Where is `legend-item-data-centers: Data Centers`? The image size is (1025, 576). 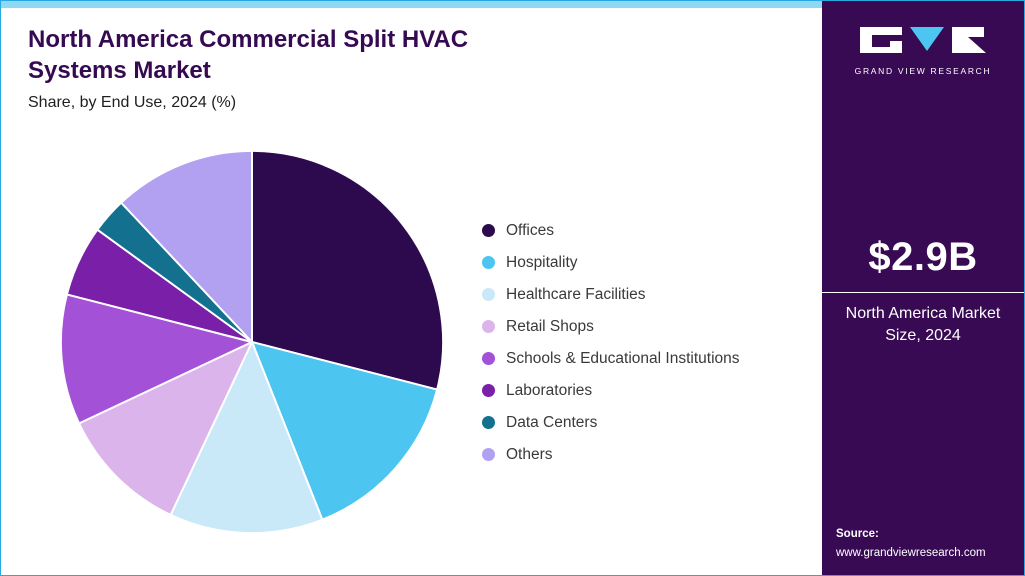
legend-item-data-centers: Data Centers is located at coordinates (611, 422).